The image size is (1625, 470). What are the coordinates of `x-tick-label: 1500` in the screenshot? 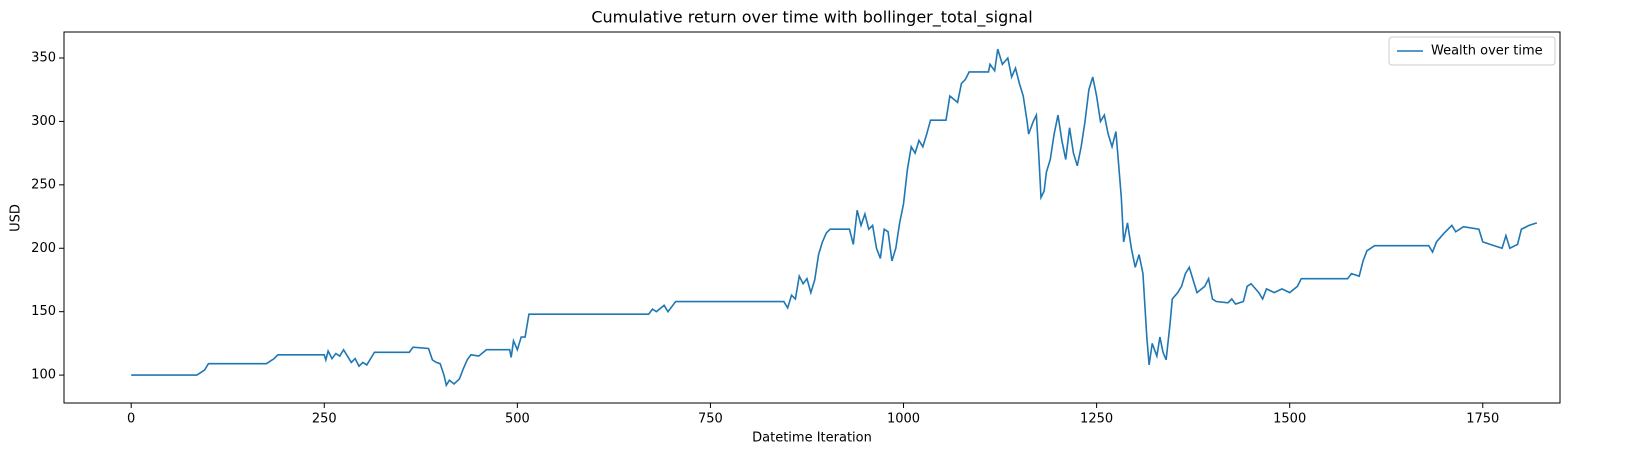 It's located at (1289, 419).